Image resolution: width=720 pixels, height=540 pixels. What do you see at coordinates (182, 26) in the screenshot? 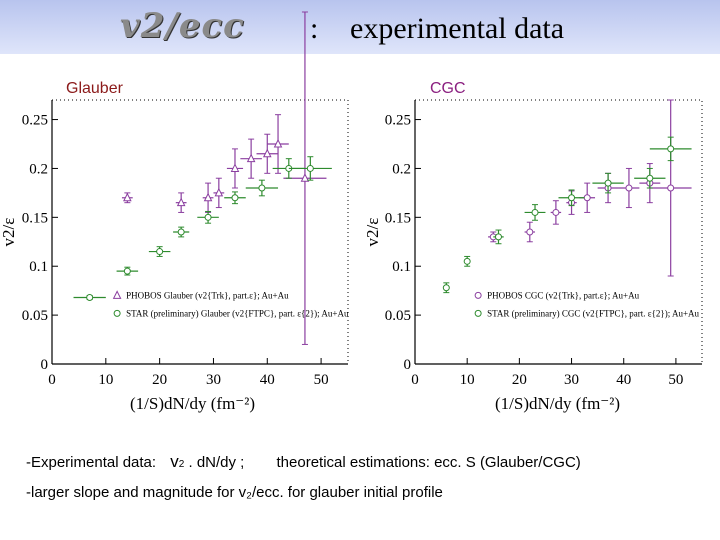
I see `v2-ecc-logo: v2/ecc` at bounding box center [182, 26].